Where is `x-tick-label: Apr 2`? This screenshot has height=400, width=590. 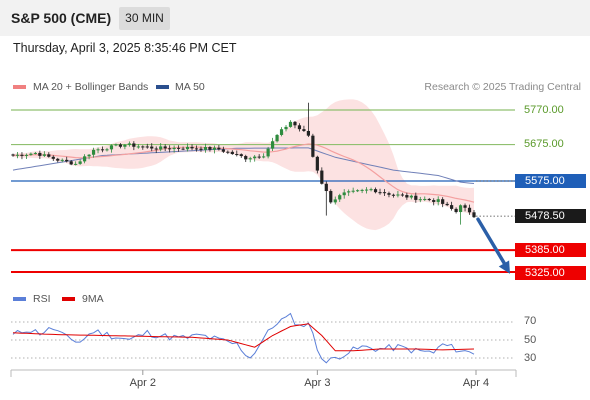 x-tick-label: Apr 2 is located at coordinates (143, 383).